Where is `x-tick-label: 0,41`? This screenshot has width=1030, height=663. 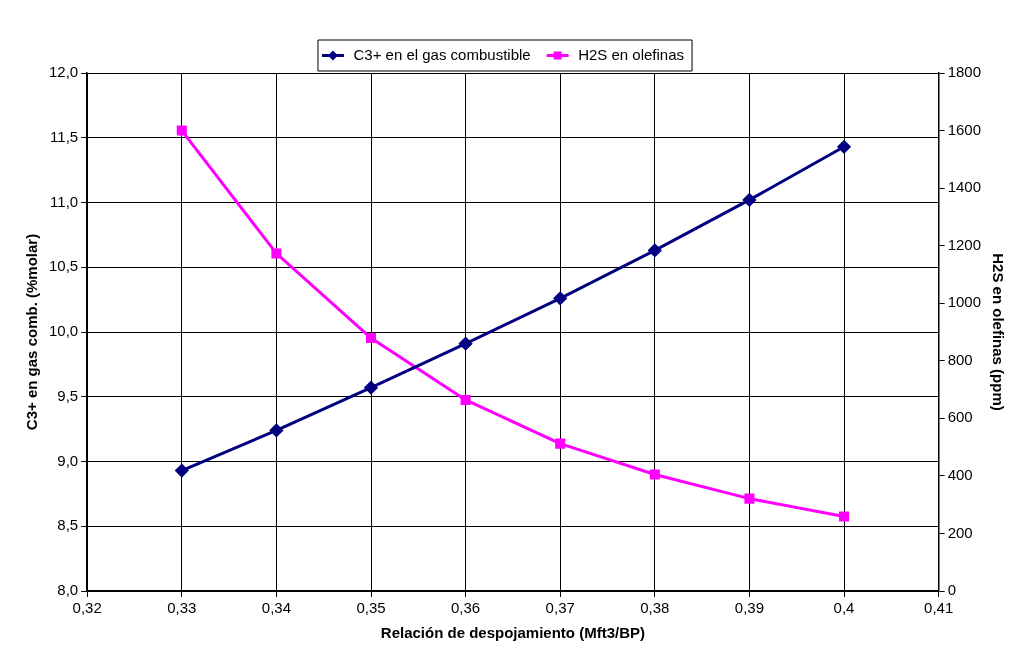
x-tick-label: 0,41 is located at coordinates (939, 608).